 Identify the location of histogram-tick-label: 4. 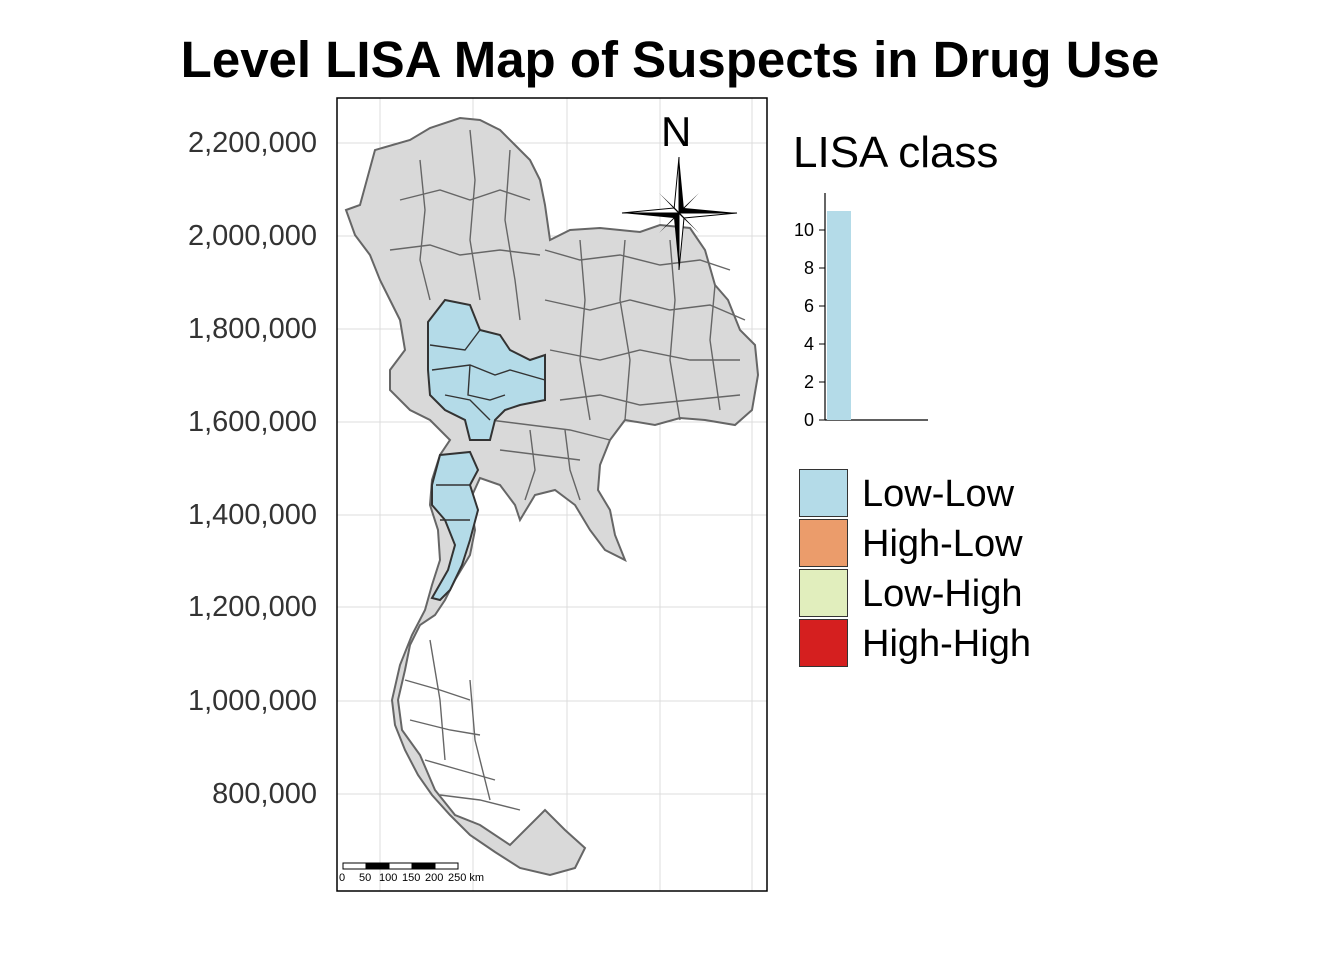
(808, 344).